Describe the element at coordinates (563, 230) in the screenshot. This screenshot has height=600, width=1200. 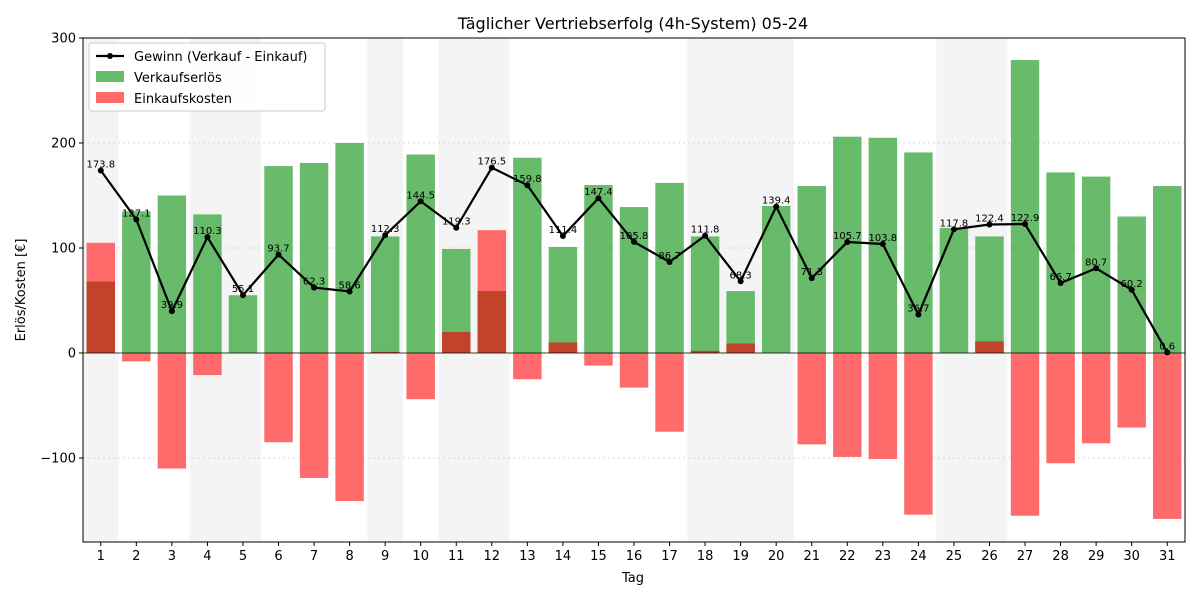
I see `profit-data-label: 111.4` at that location.